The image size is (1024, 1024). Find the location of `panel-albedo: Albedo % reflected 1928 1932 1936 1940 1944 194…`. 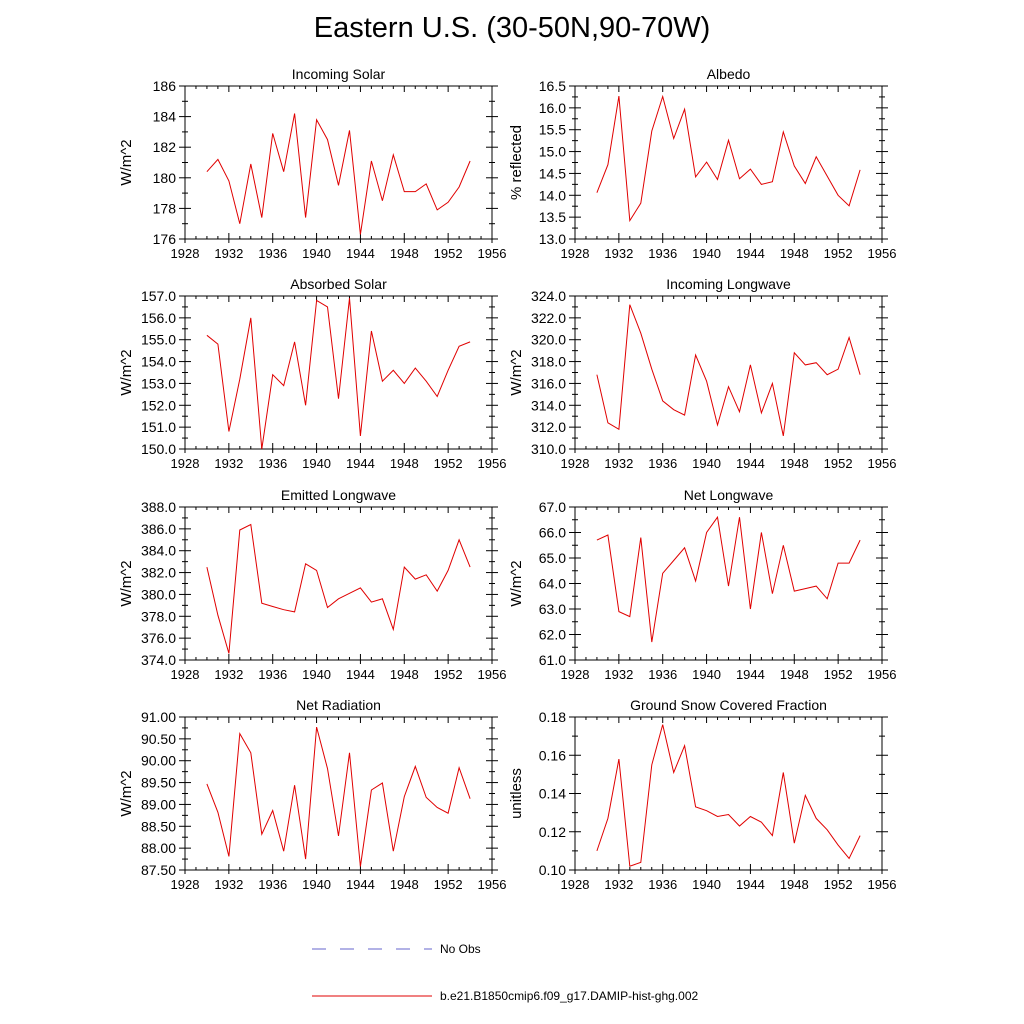

panel-albedo: Albedo % reflected 1928 1932 1936 1940 1944 194… is located at coordinates (702, 163).